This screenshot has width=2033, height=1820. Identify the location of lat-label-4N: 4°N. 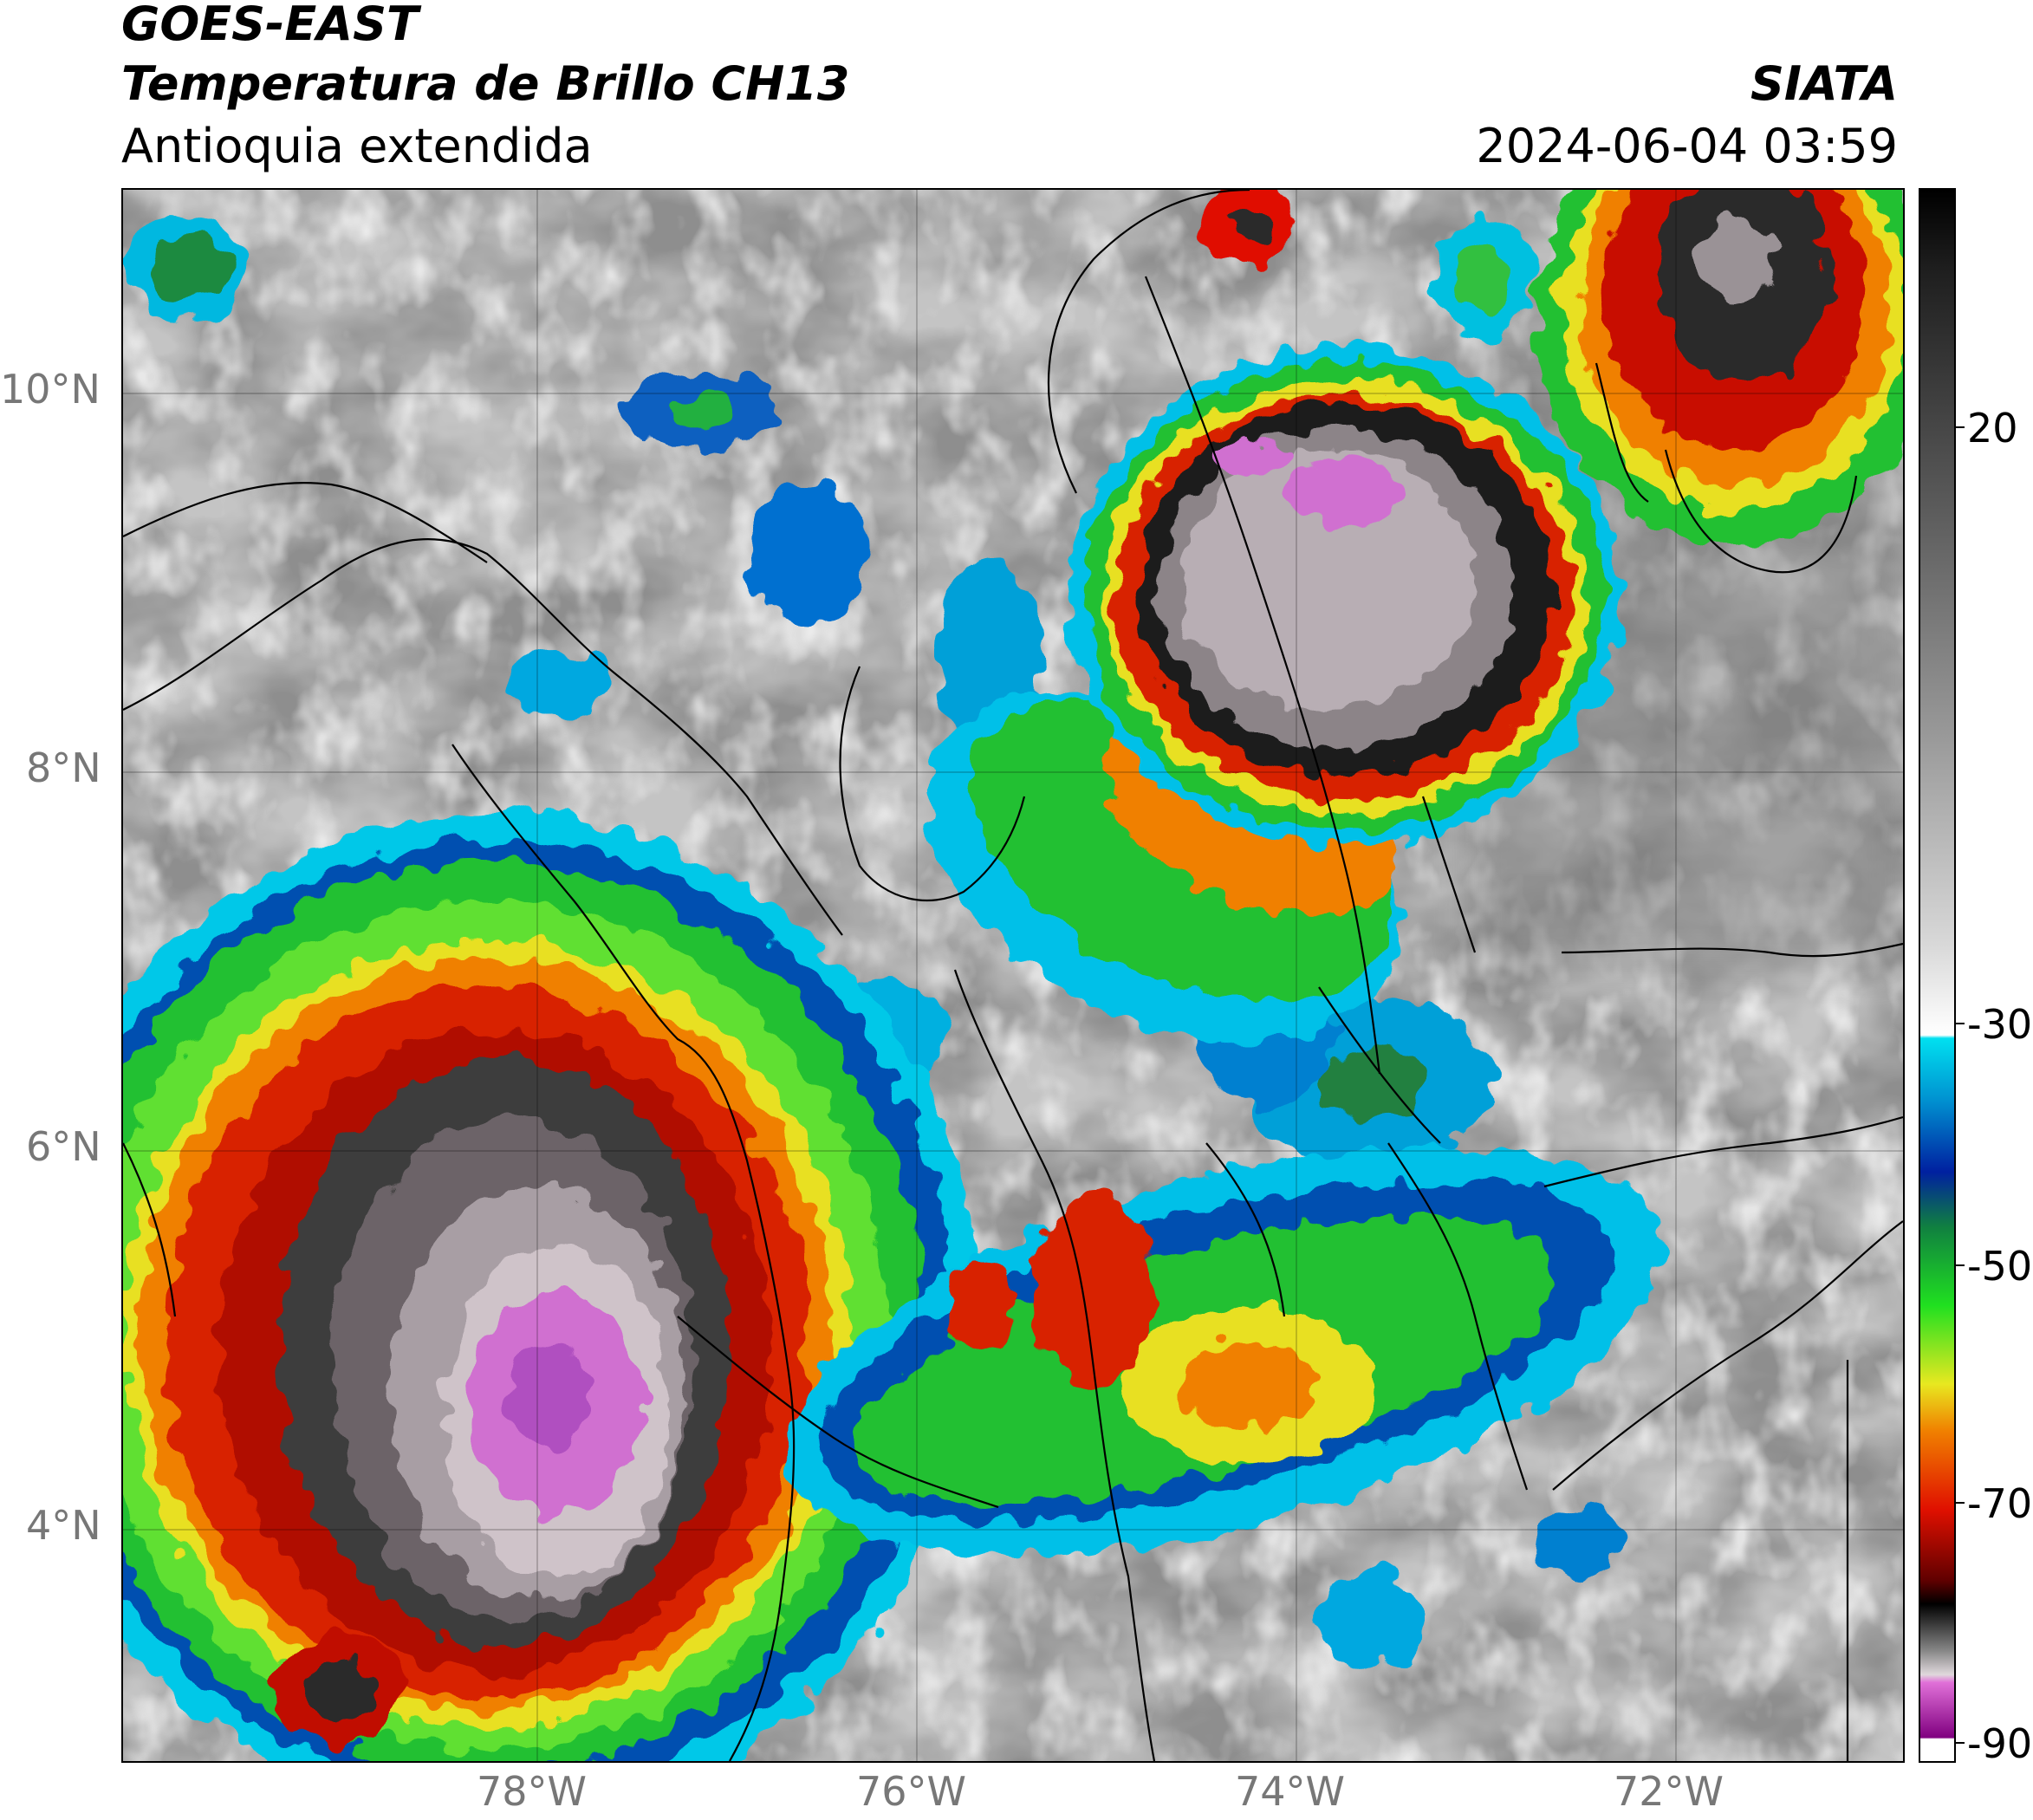
(64, 1525).